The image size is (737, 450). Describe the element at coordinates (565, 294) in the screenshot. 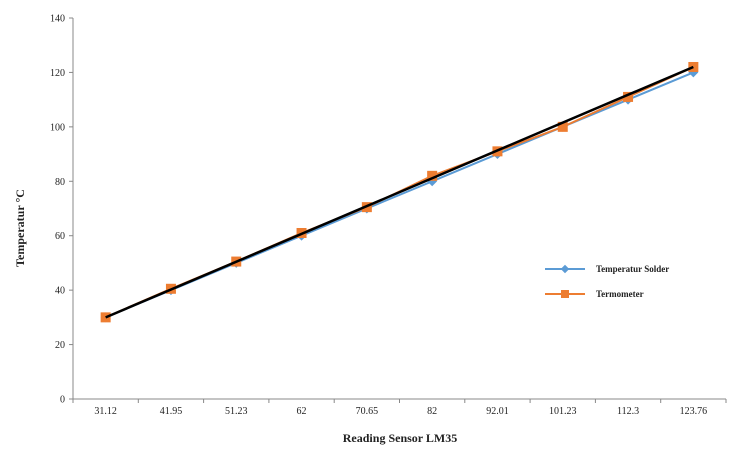

I see `legend-marker-termometer` at that location.